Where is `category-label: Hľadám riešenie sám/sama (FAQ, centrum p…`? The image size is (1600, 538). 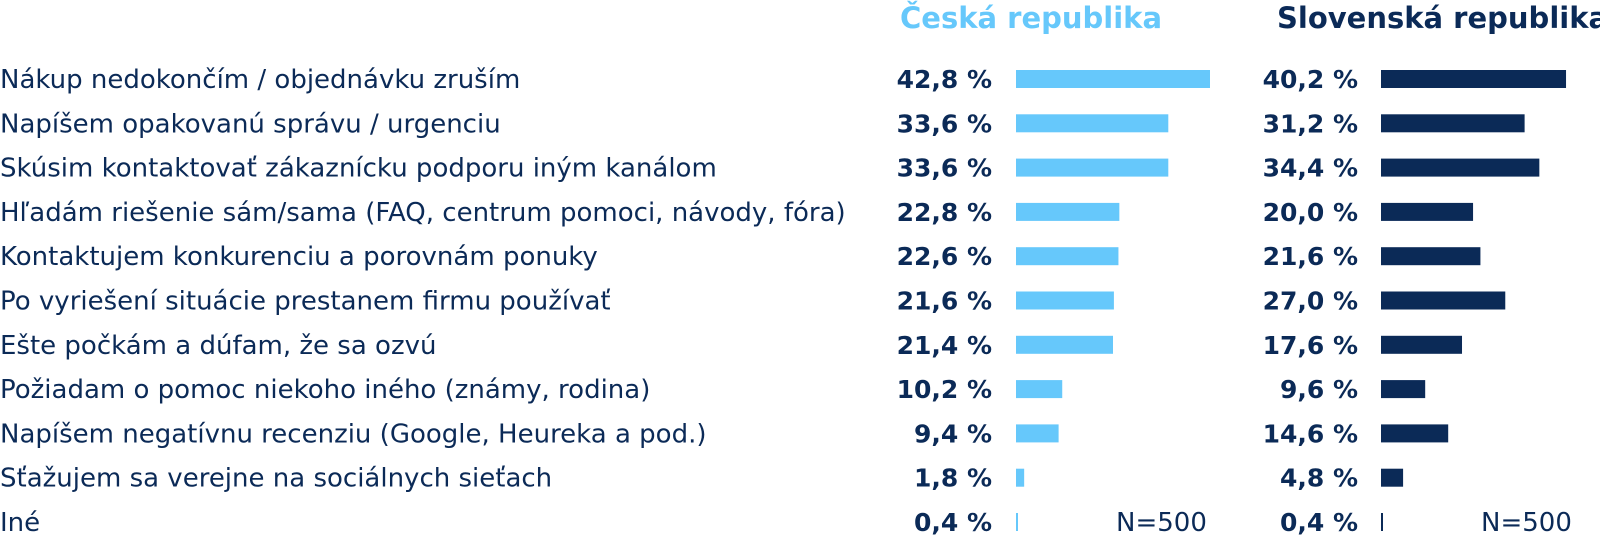 category-label: Hľadám riešenie sám/sama (FAQ, centrum p… is located at coordinates (423, 213).